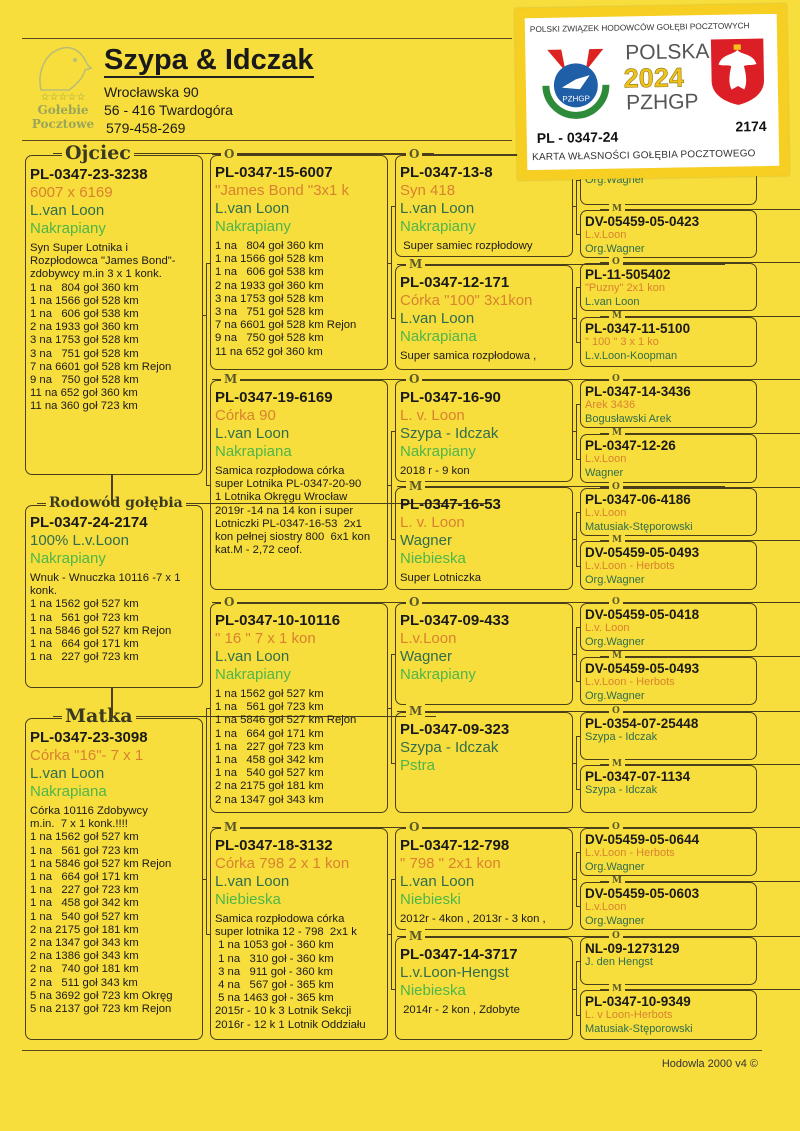 Image resolution: width=800 pixels, height=1131 pixels. What do you see at coordinates (432, 415) in the screenshot?
I see `name-line: L. v. Loon` at bounding box center [432, 415].